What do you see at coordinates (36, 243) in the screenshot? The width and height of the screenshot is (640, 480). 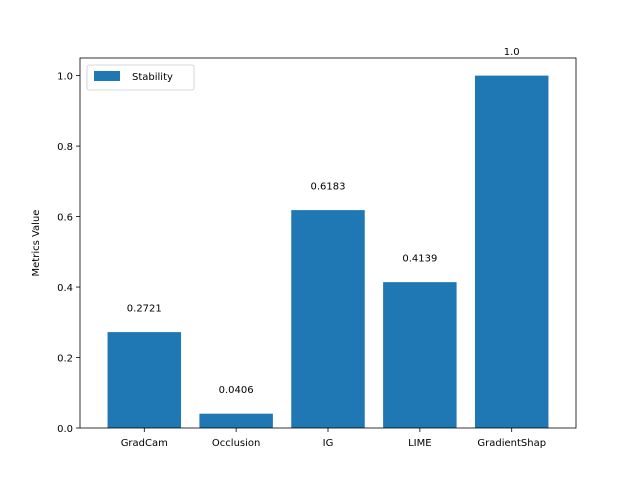 I see `y-axis-label: Metrics Value` at bounding box center [36, 243].